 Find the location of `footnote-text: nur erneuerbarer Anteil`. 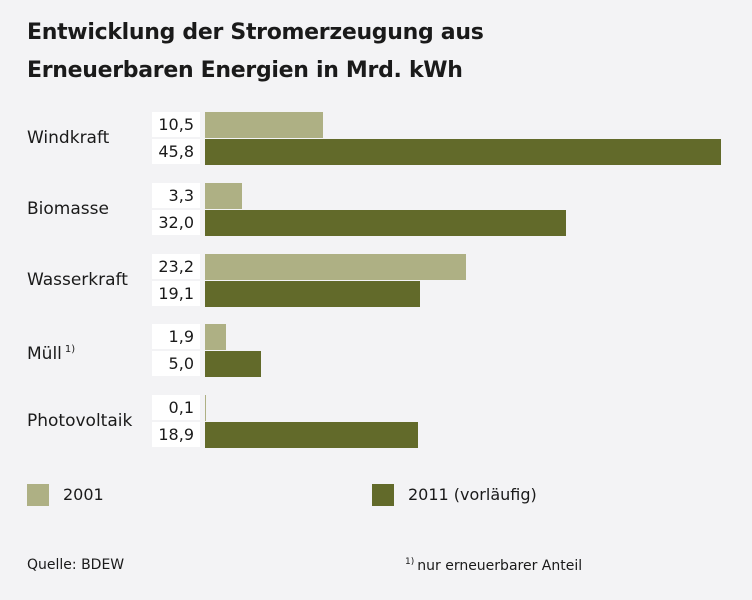

footnote-text: nur erneuerbarer Anteil is located at coordinates (500, 566).